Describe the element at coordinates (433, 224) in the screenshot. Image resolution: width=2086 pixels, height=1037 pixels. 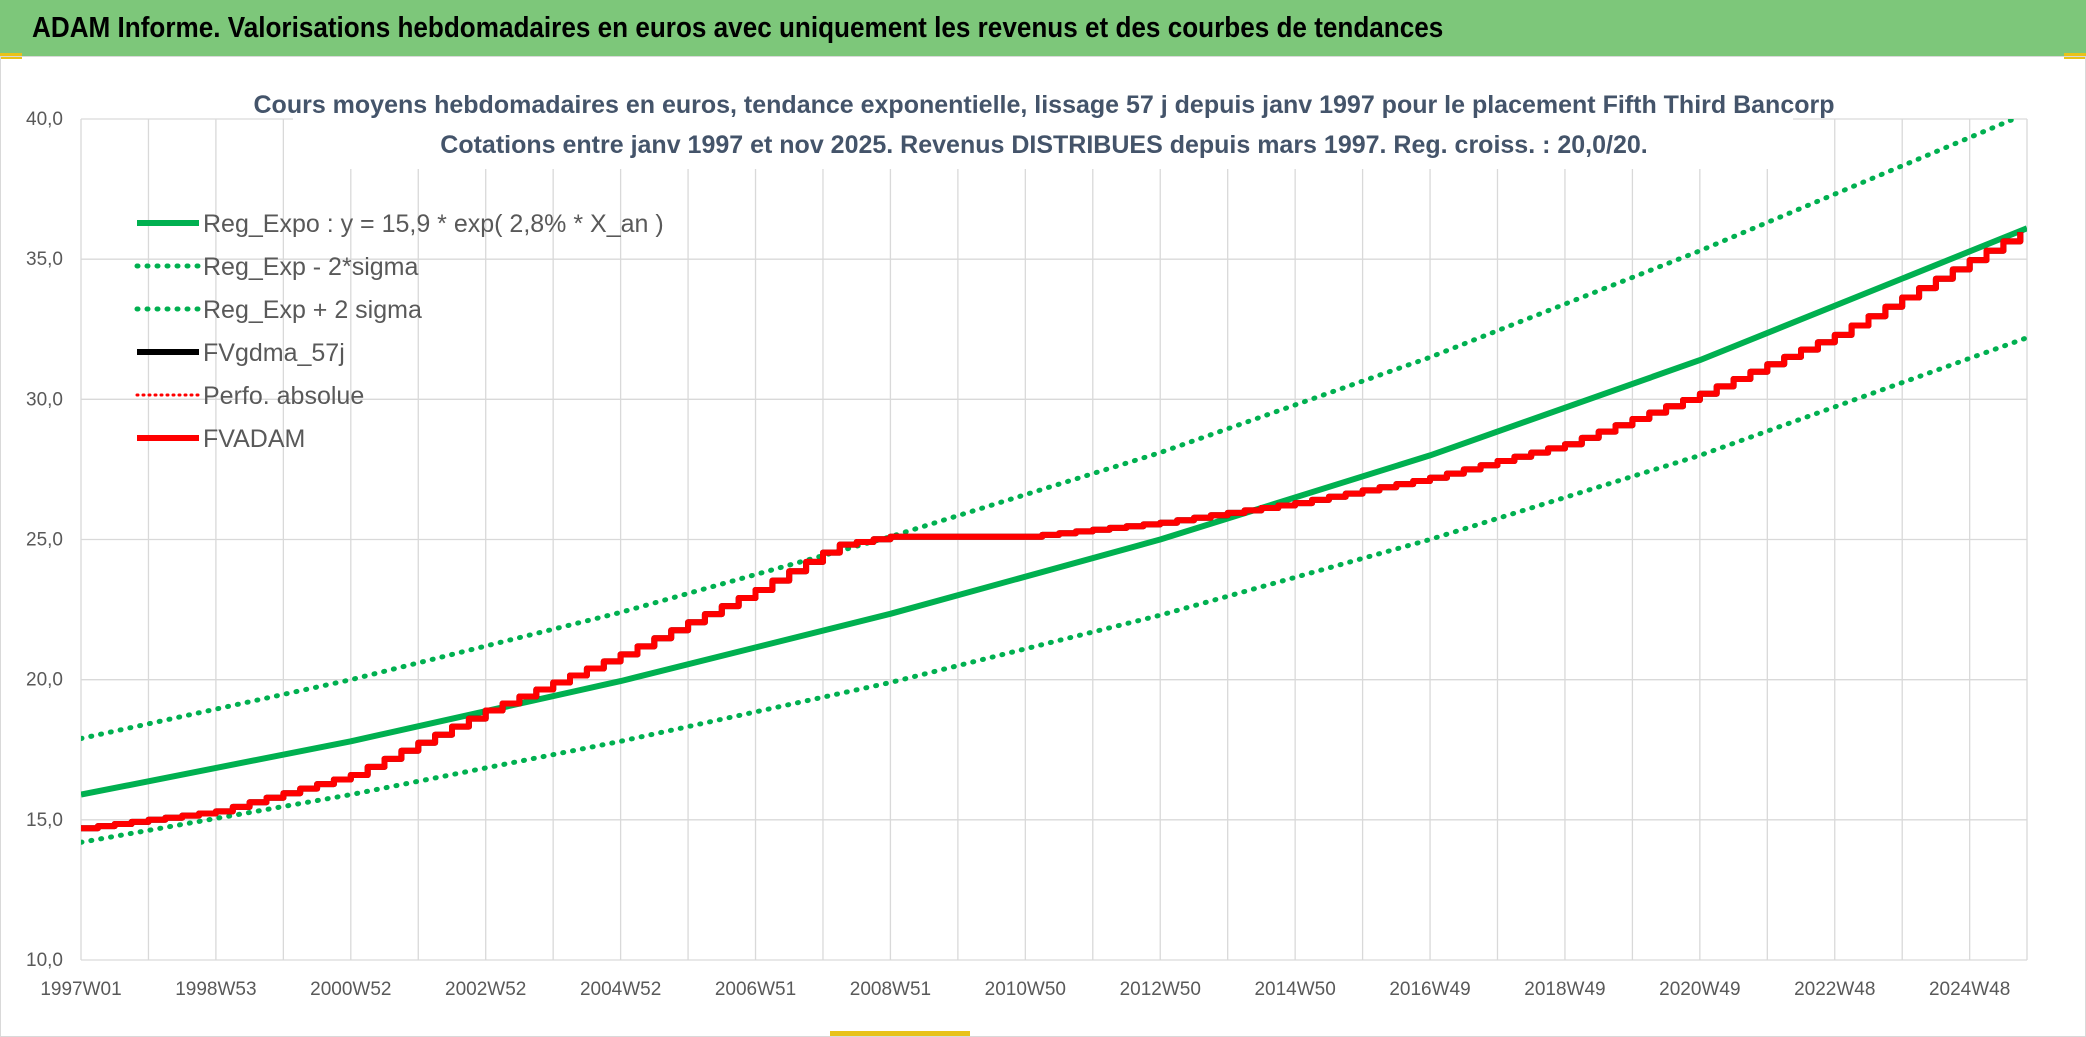
I see `legend-label: Reg_Expo : y = 15,9 * exp( 2,8% * X_an )` at that location.